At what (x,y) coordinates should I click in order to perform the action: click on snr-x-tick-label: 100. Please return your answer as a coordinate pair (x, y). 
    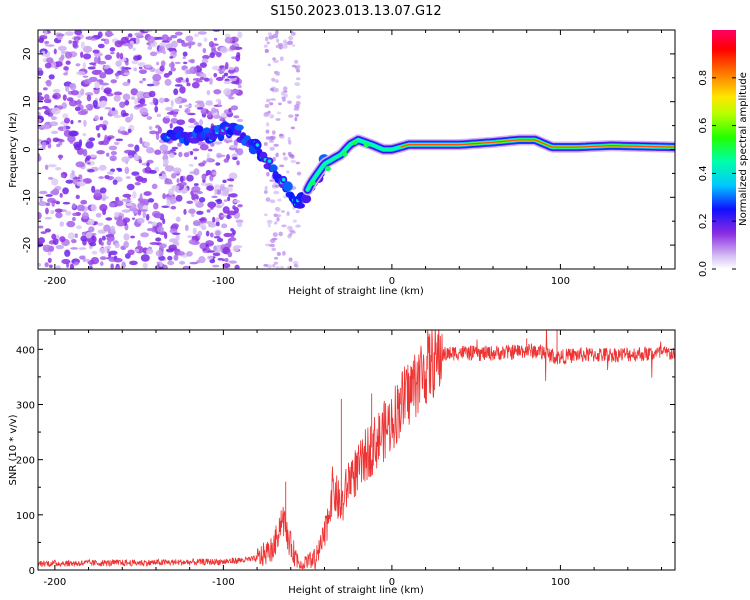
    Looking at the image, I should click on (560, 582).